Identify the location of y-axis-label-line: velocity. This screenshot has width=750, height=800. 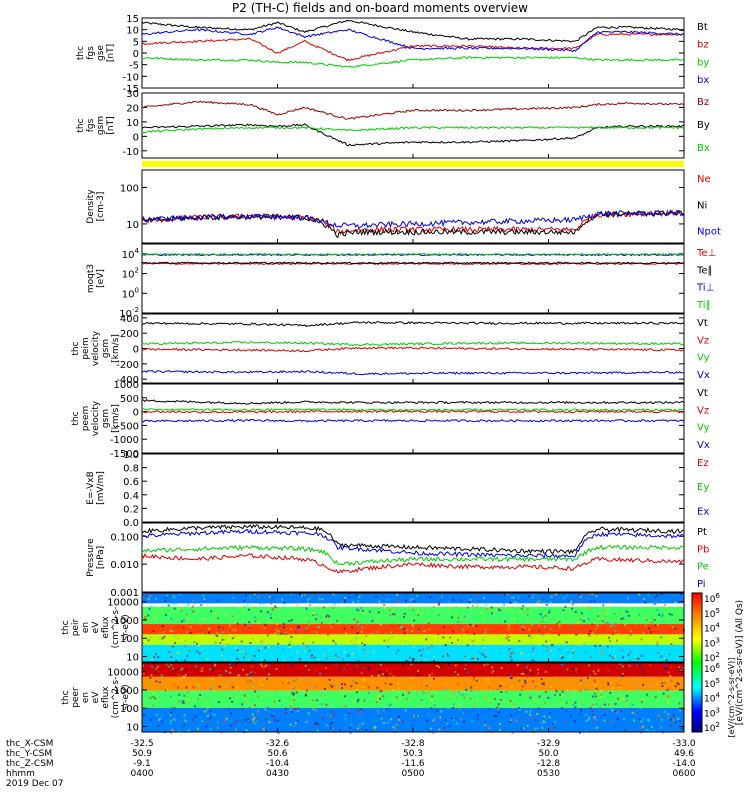
(96, 348).